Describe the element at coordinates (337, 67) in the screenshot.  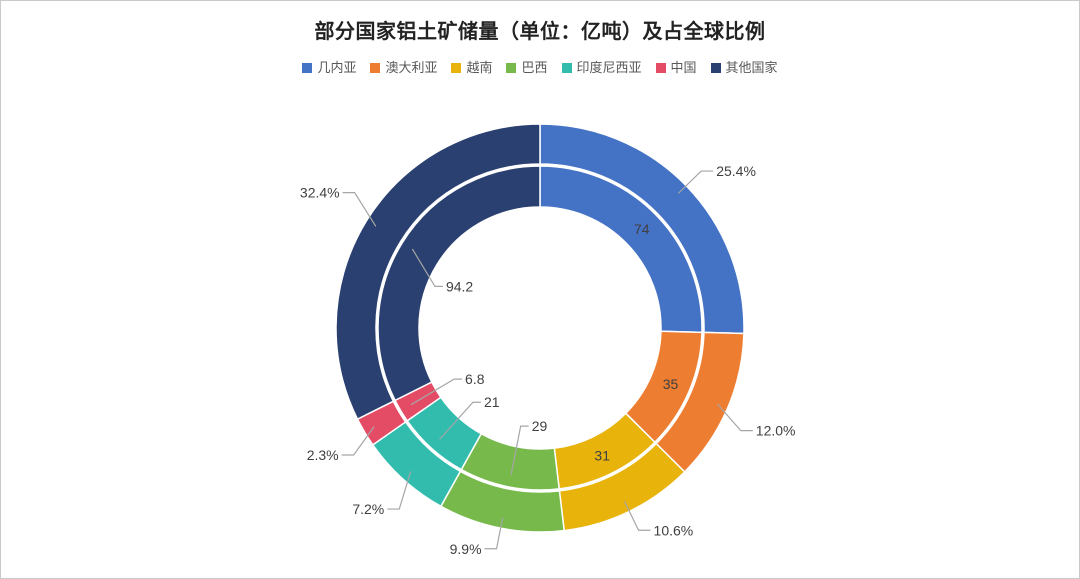
I see `legend-label: 几内亚` at that location.